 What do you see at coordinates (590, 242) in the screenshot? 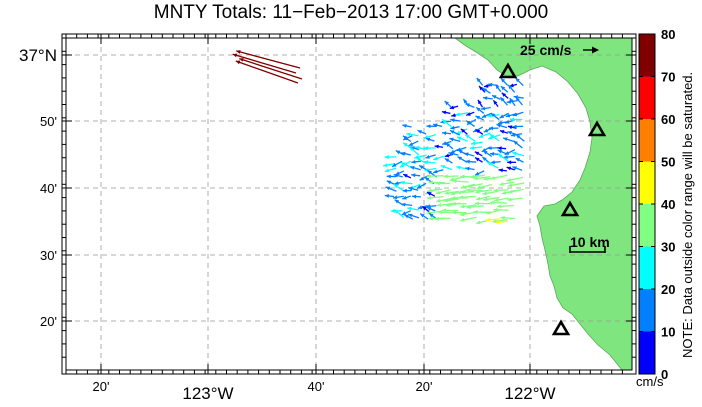
I see `scale-bar-label: 10 km` at bounding box center [590, 242].